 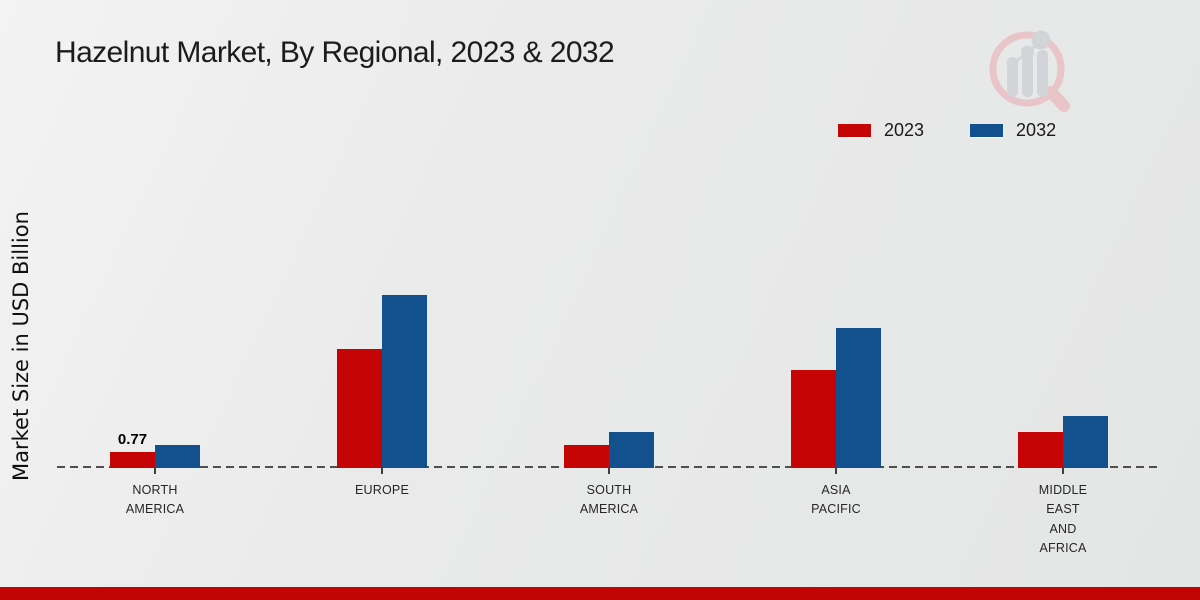 I want to click on bar-2023-south-america, so click(x=586, y=456).